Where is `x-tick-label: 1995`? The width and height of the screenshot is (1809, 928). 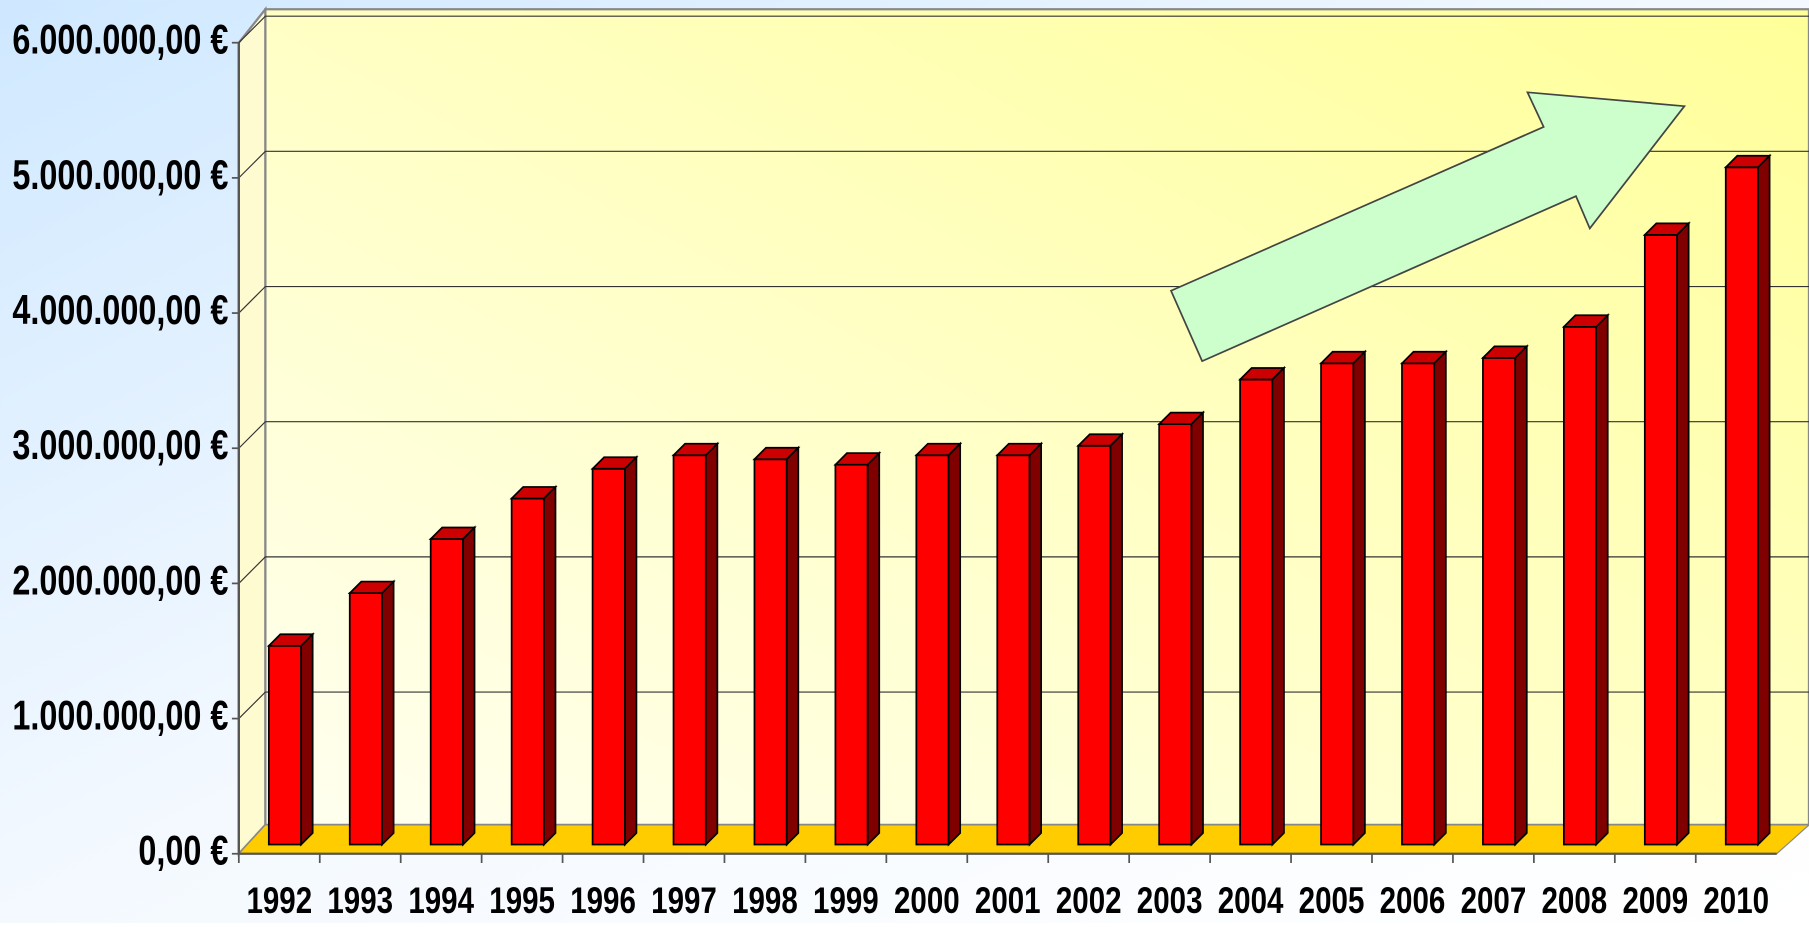 x-tick-label: 1995 is located at coordinates (522, 901).